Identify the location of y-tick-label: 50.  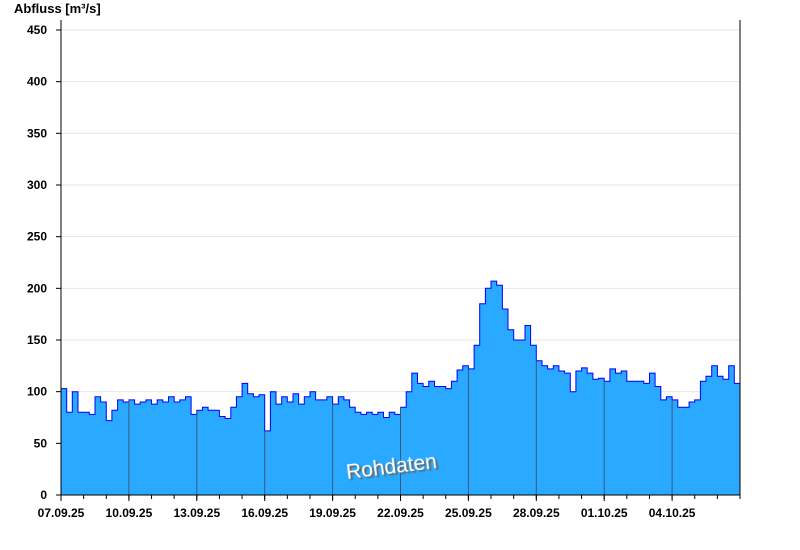
(41, 443).